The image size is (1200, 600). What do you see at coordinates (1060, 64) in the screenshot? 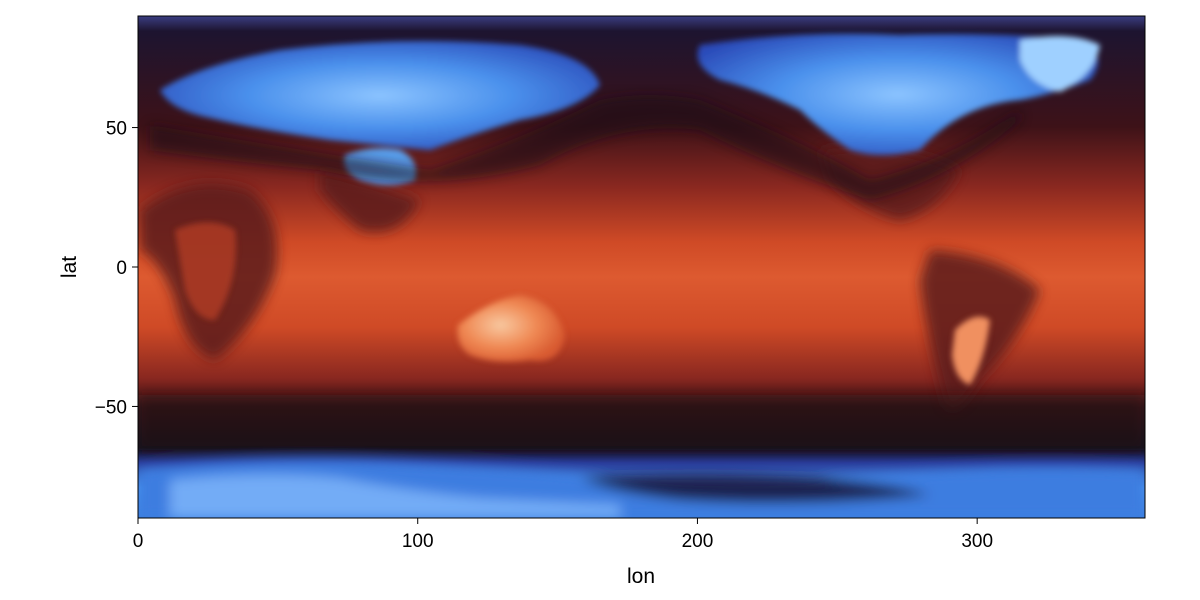
I see `greenland-cold` at bounding box center [1060, 64].